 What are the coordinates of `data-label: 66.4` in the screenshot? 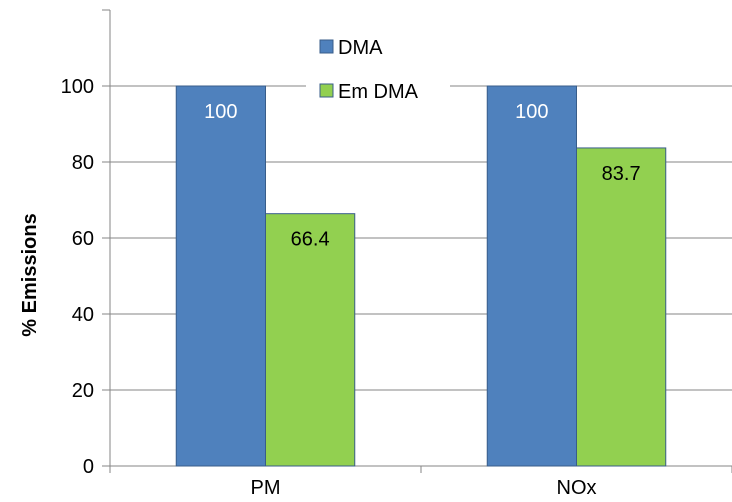 It's located at (310, 240).